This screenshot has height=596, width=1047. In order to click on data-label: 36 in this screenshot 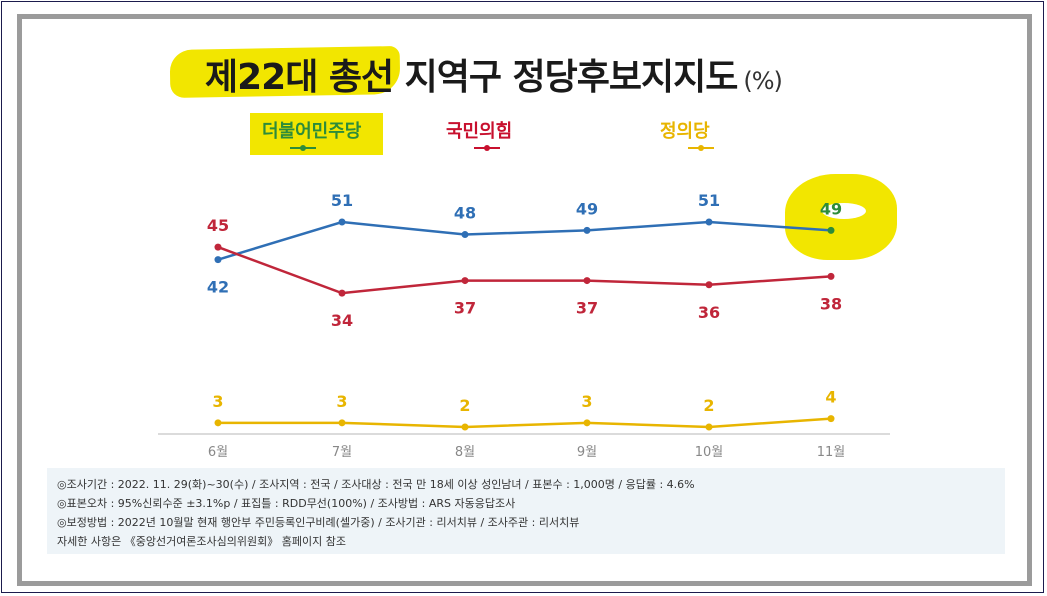, I will do `click(709, 312)`.